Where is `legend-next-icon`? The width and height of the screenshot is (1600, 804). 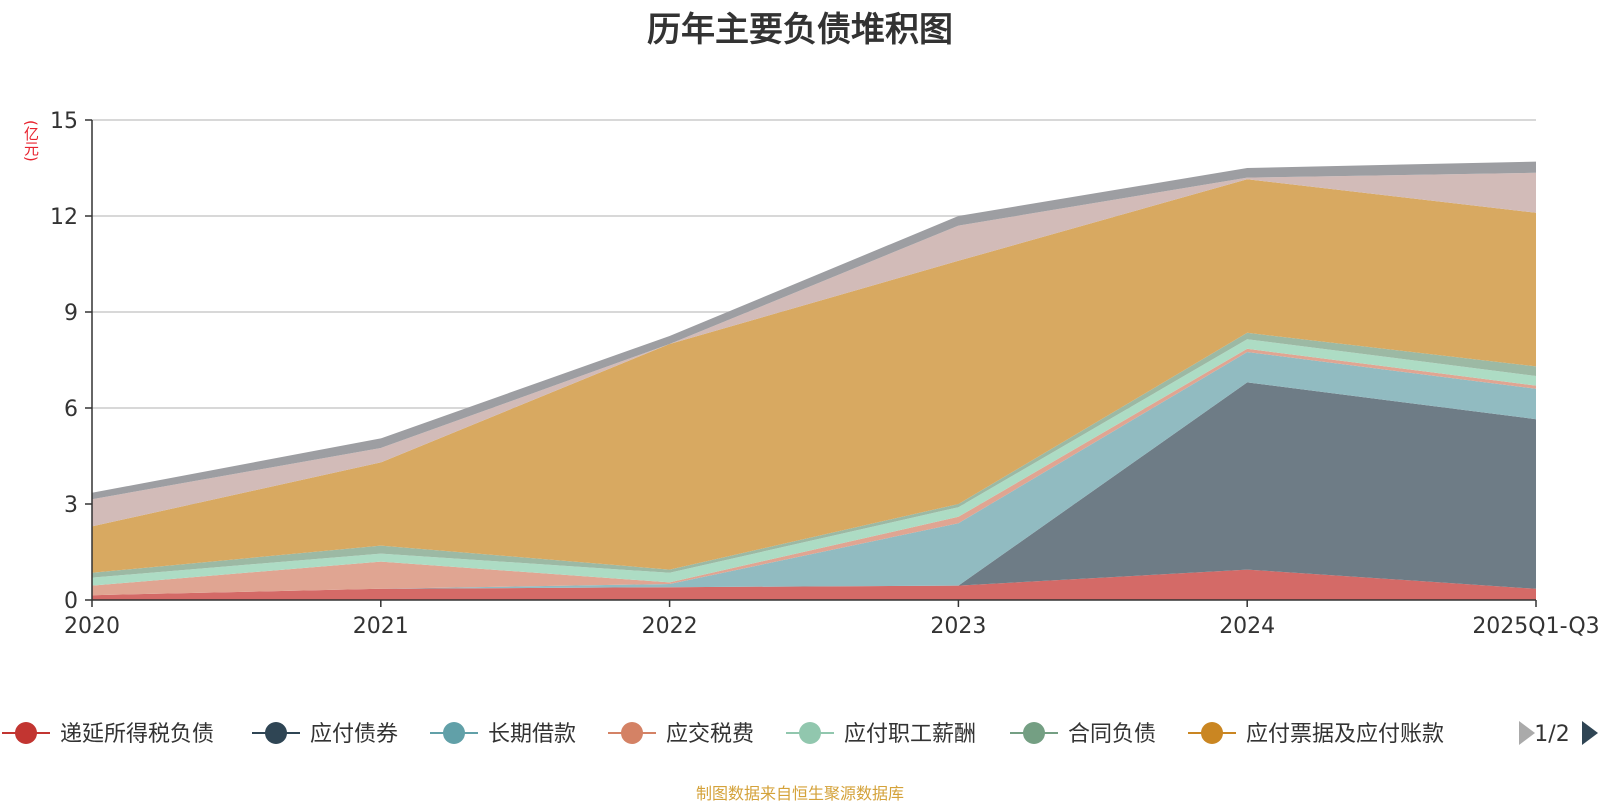
legend-next-icon is located at coordinates (1590, 733).